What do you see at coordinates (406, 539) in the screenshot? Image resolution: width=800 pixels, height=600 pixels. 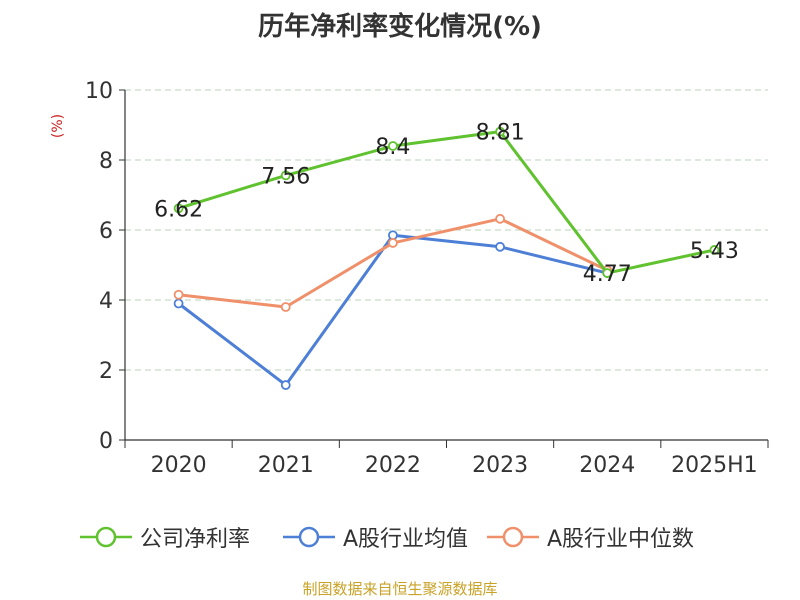 I see `legend-label: A股行业均值` at bounding box center [406, 539].